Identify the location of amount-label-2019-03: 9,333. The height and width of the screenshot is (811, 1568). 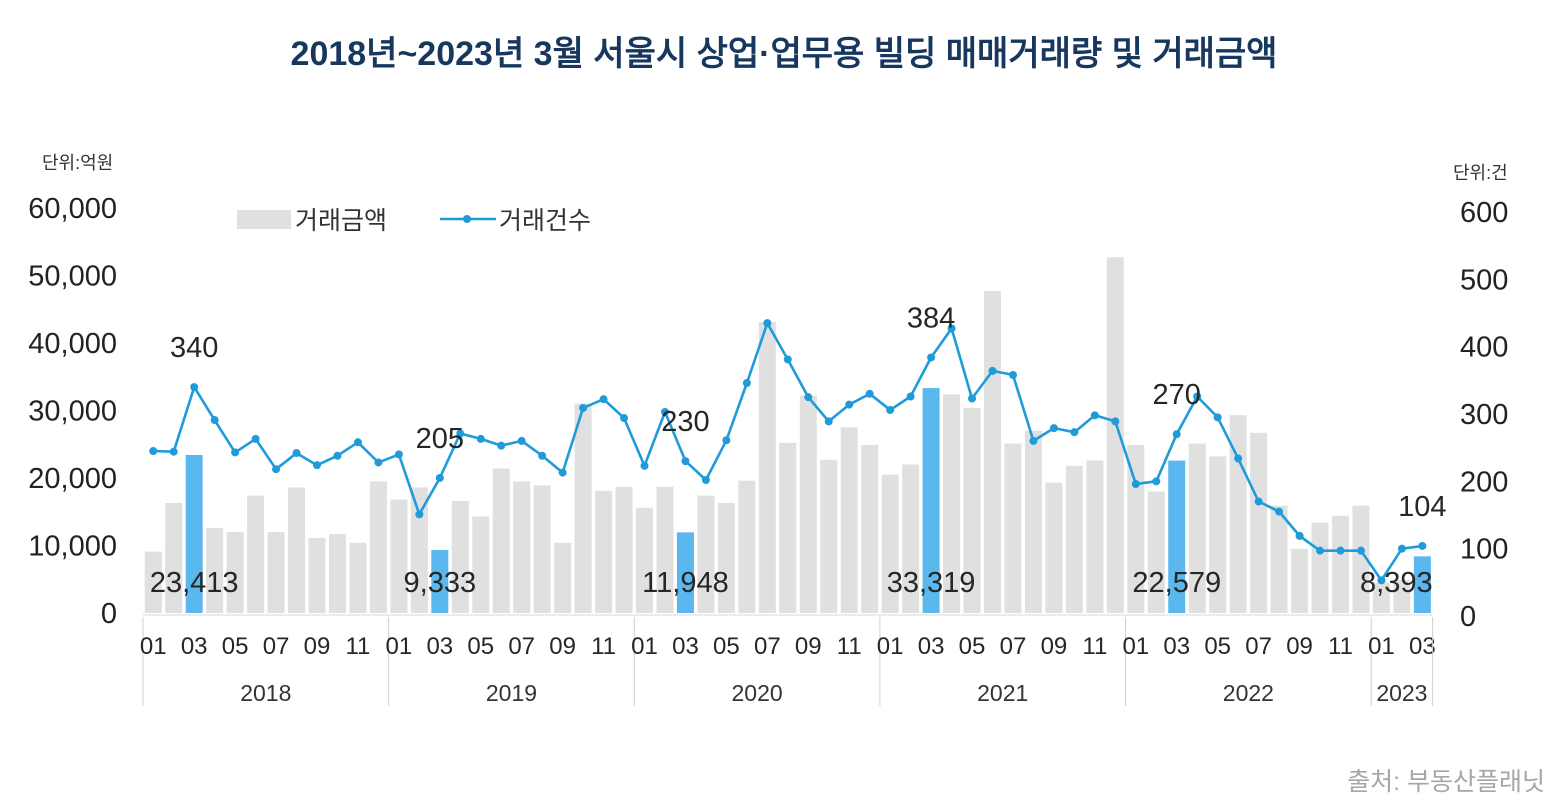
(440, 583).